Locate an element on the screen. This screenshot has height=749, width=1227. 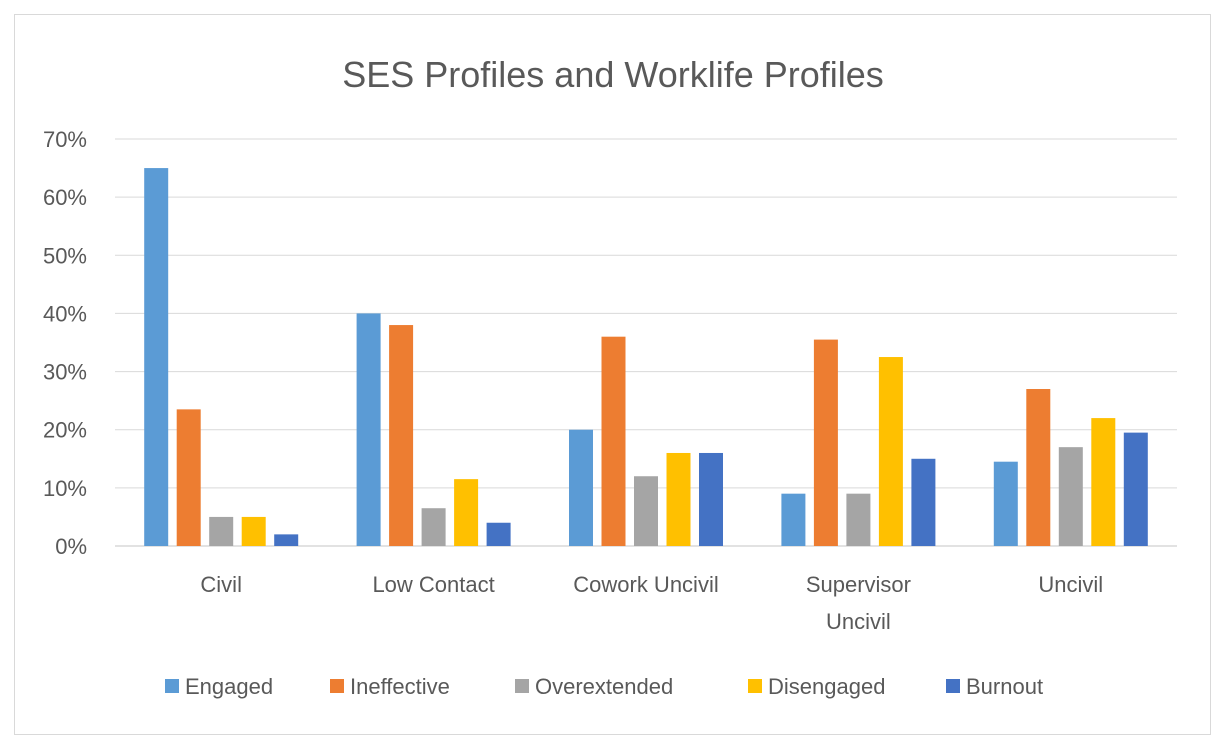
y-axis-tick-labels: 0% 10% 20% 30% 40% 50% 60% 70% is located at coordinates (65, 343).